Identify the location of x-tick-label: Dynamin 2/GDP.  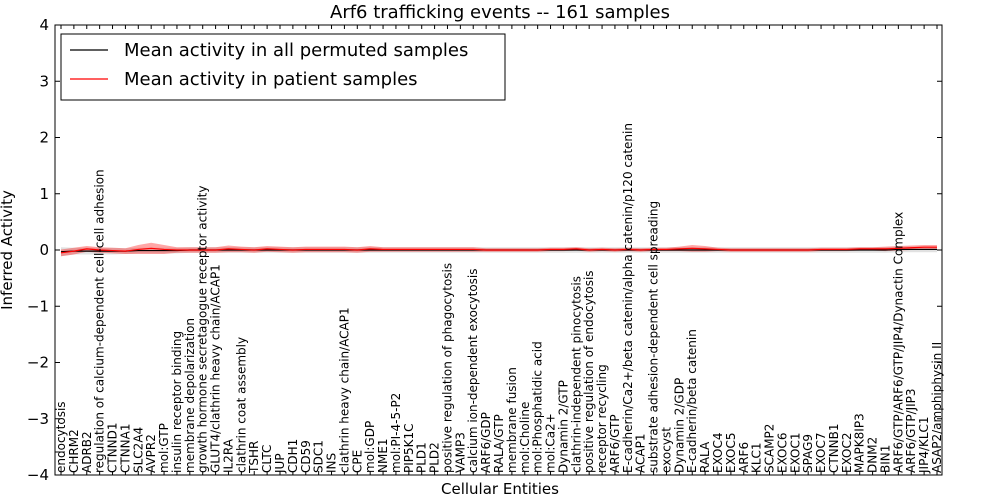
(679, 425).